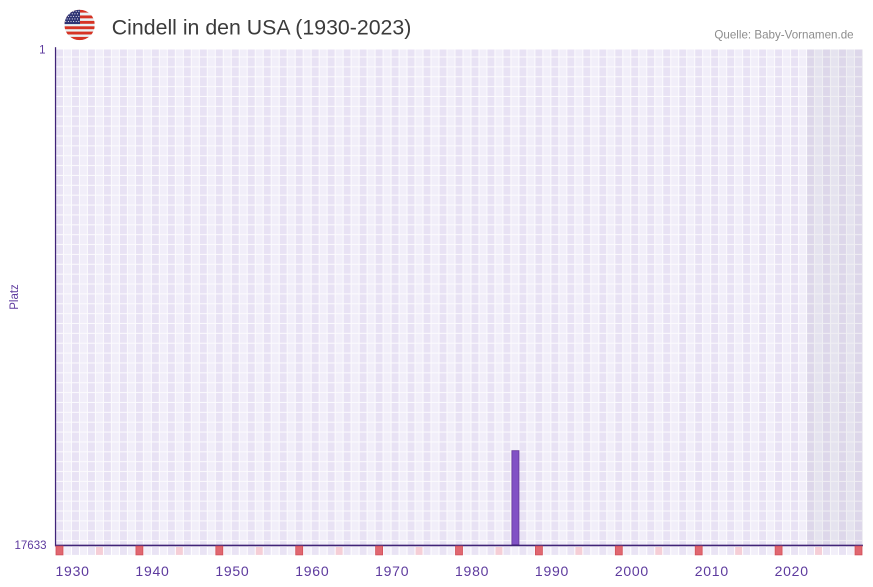 Image resolution: width=873 pixels, height=587 pixels. What do you see at coordinates (552, 571) in the screenshot?
I see `svg-text: 1990` at bounding box center [552, 571].